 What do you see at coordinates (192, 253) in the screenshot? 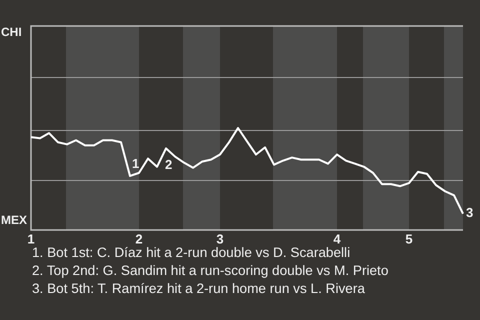
I see `text: 1. Bot 1st: C. Díaz hit a 2-run double vs D. Scarabelli` at bounding box center [192, 253].